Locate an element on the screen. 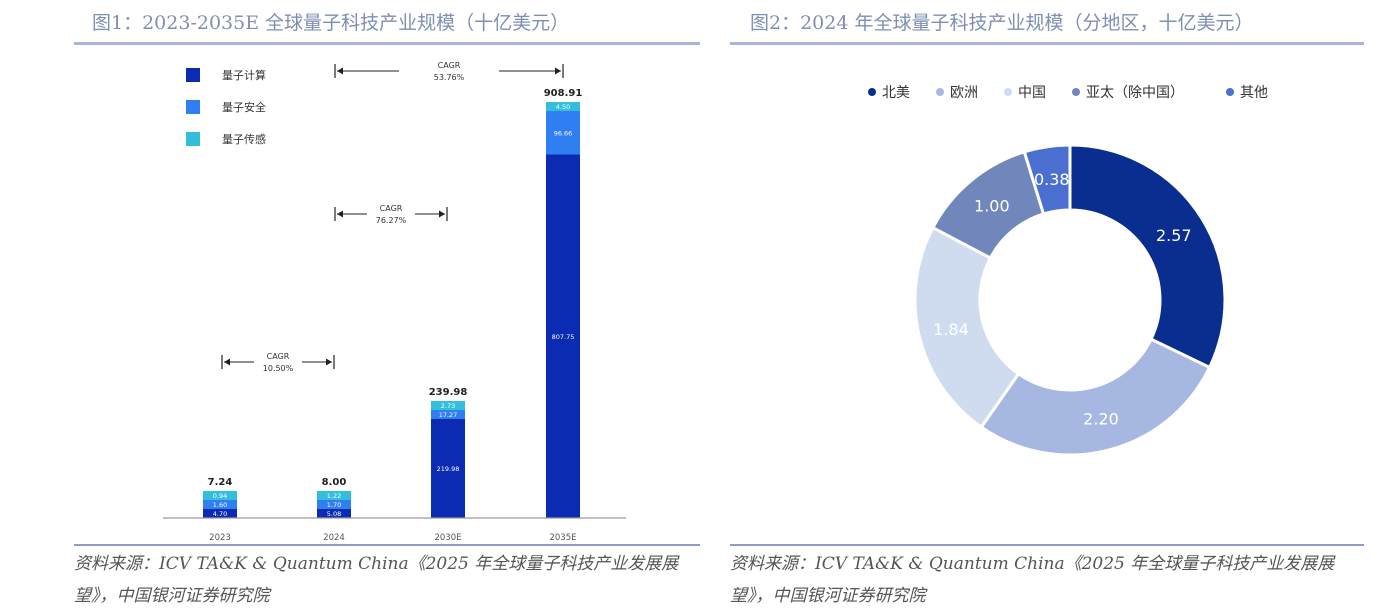 The height and width of the screenshot is (614, 1400). segment-value-label: 1.22 is located at coordinates (334, 496).